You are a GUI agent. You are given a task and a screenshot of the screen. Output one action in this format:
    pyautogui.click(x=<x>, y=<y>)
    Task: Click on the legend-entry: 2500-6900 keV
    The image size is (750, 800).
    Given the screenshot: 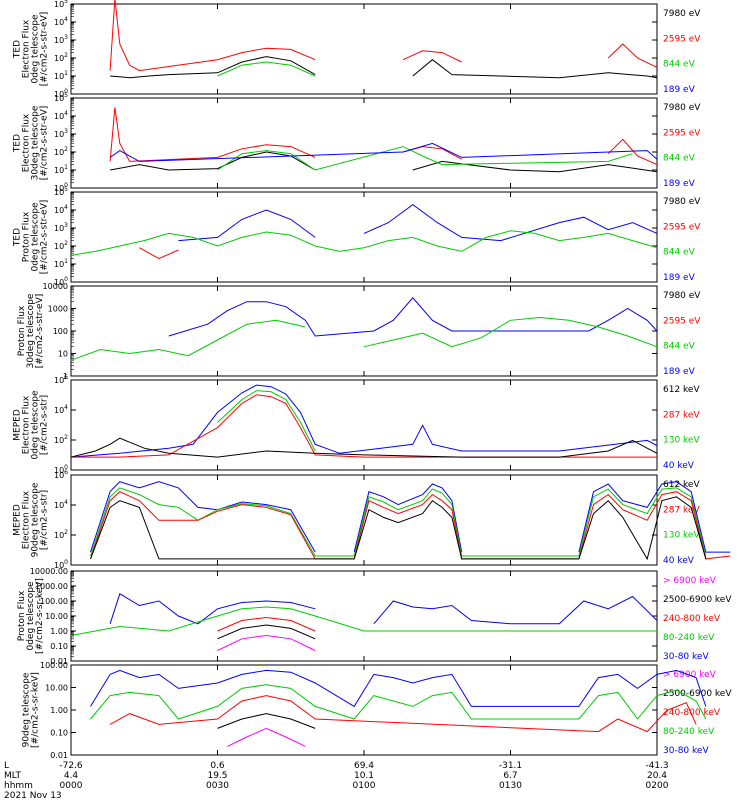 What is the action you would take?
    pyautogui.click(x=697, y=600)
    